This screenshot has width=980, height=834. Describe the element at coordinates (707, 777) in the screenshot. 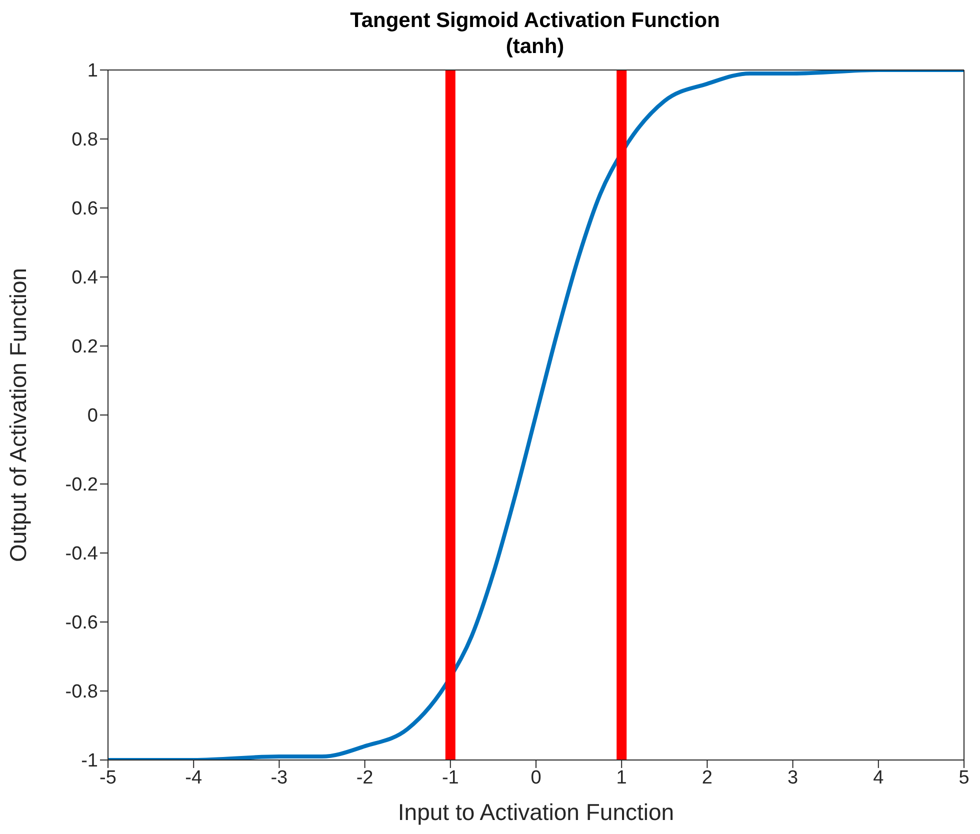

I see `x-tick-label: 2` at that location.